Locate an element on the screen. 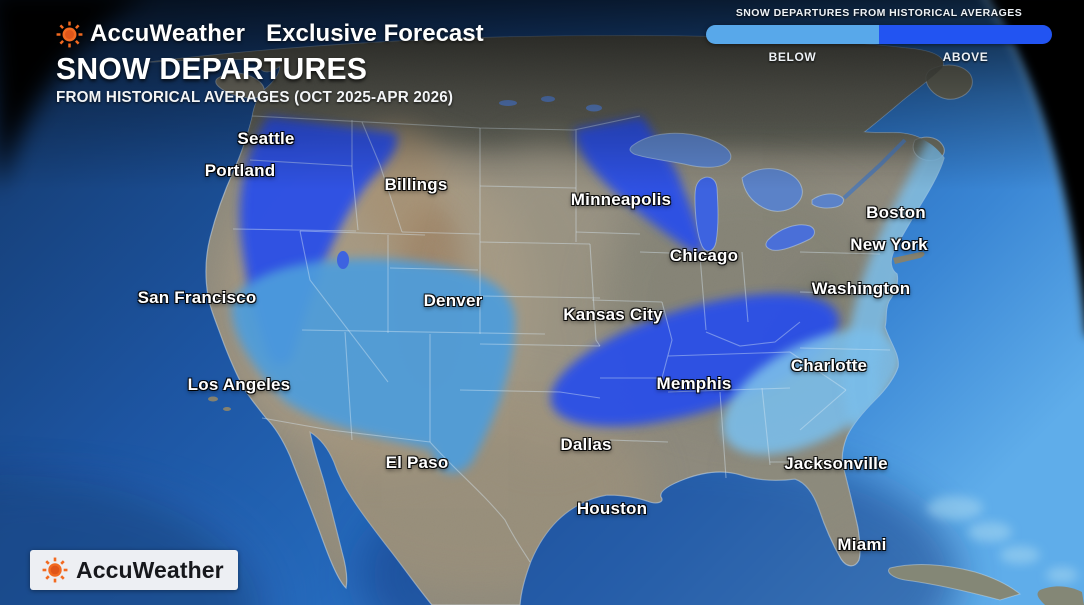  city-label-seattle: Seattle is located at coordinates (266, 138).